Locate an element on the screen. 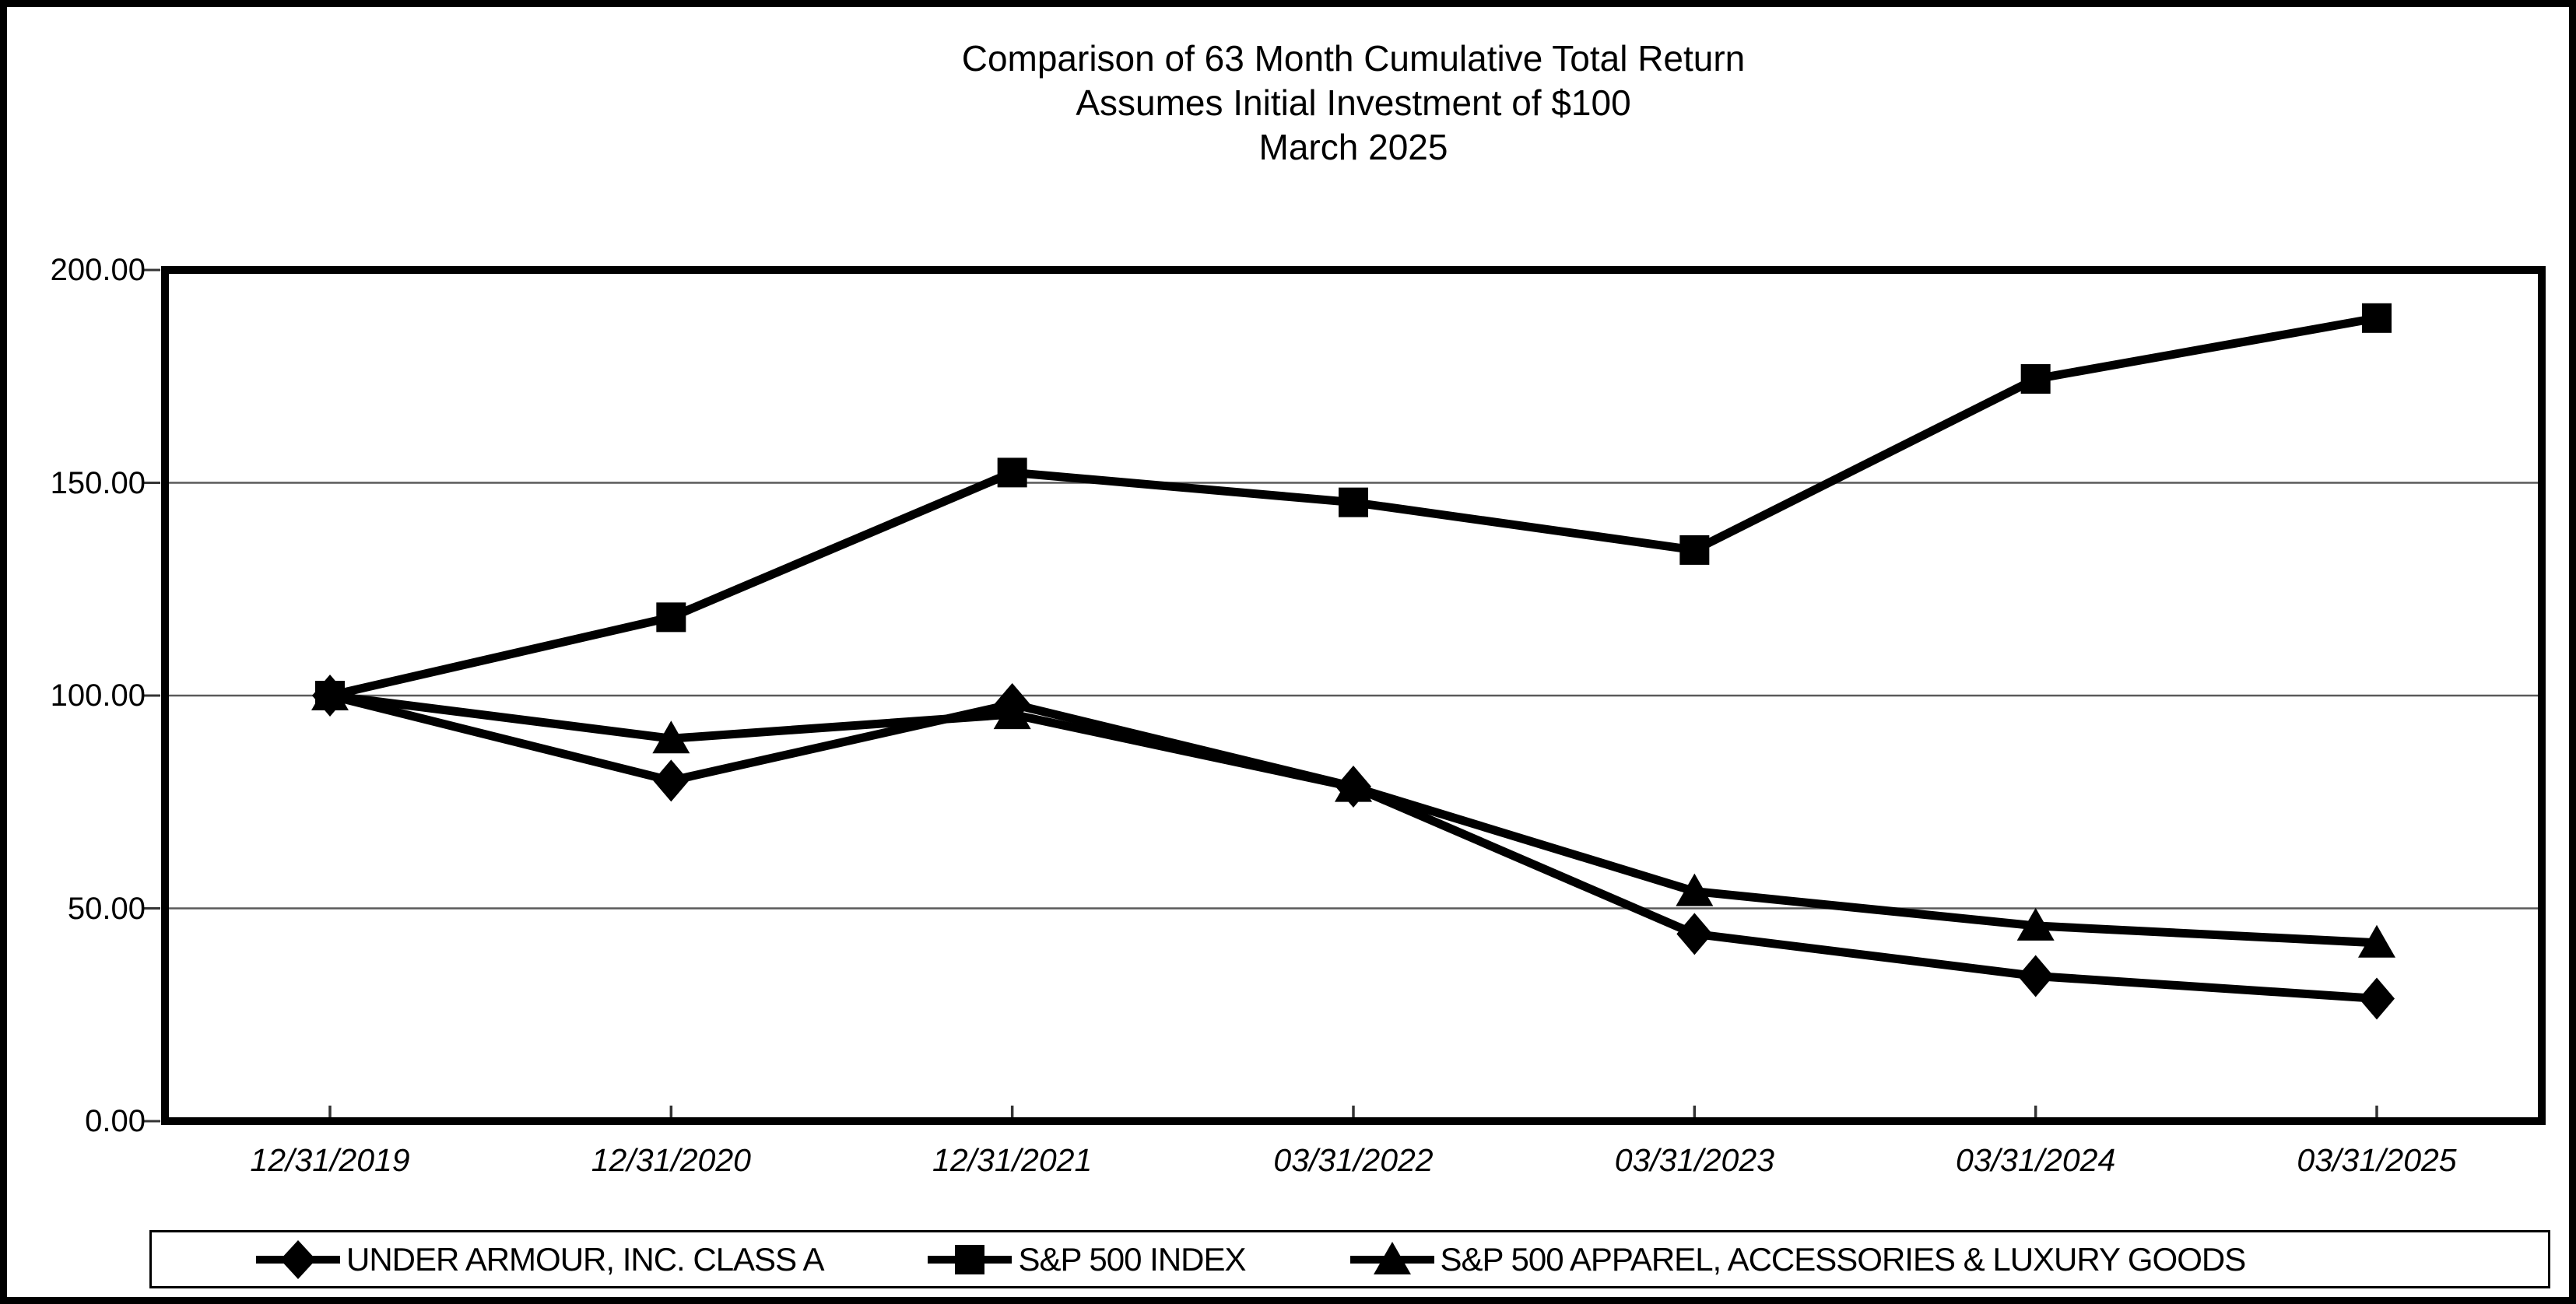 This screenshot has width=2576, height=1304. y-axis-tick-label: 150.00 is located at coordinates (98, 482).